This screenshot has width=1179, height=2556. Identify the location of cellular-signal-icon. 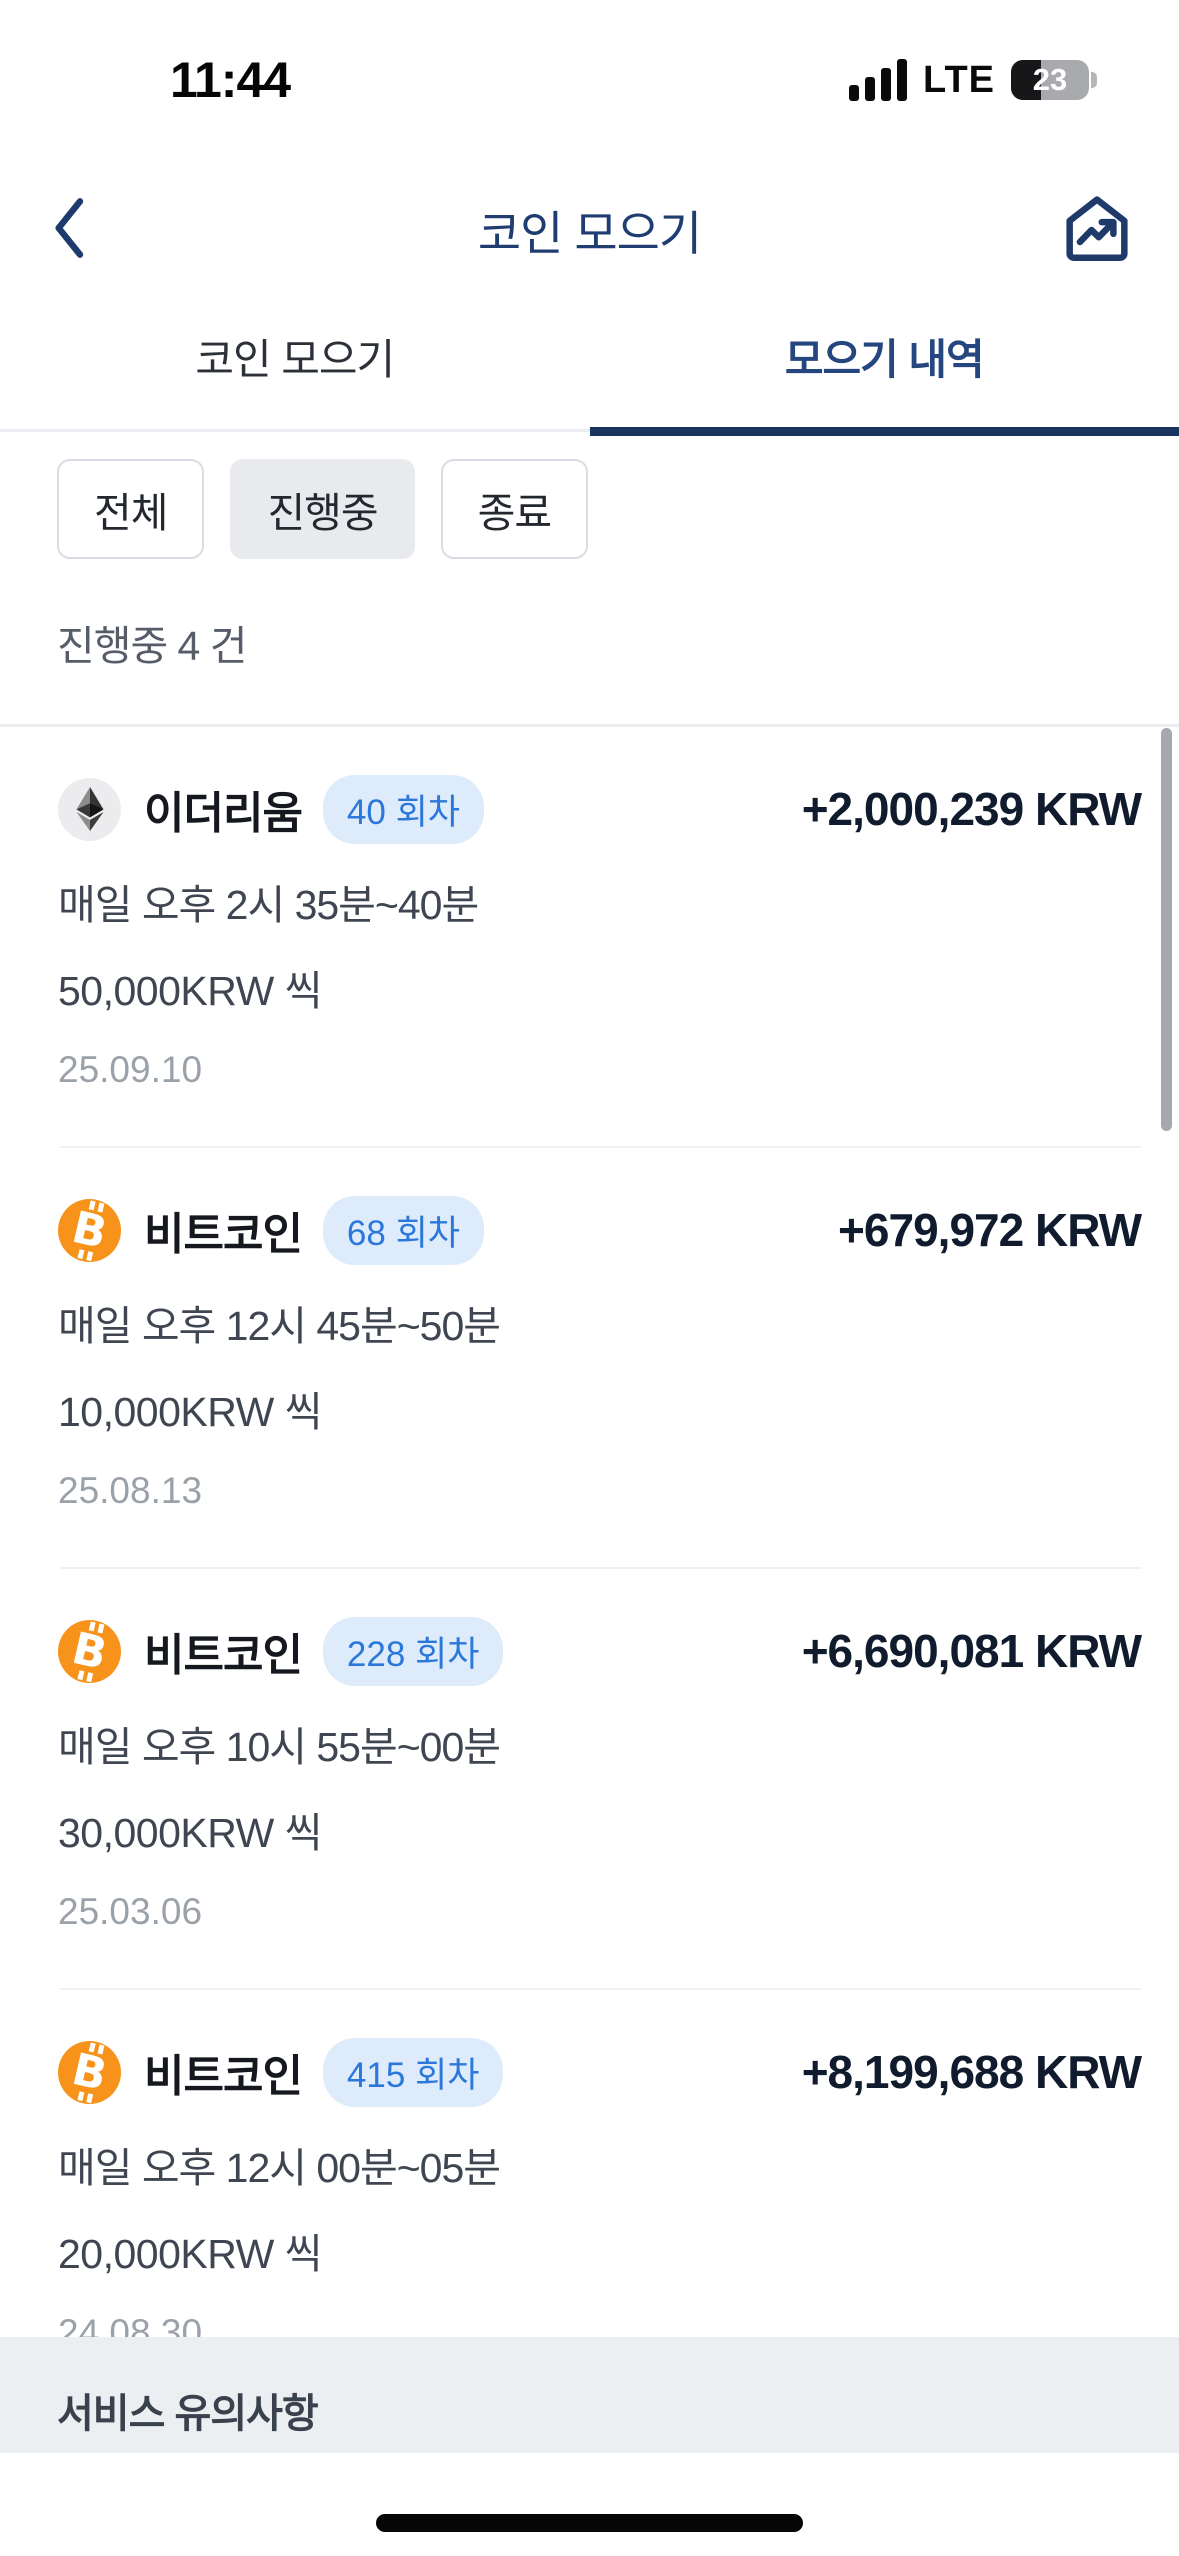
(878, 80).